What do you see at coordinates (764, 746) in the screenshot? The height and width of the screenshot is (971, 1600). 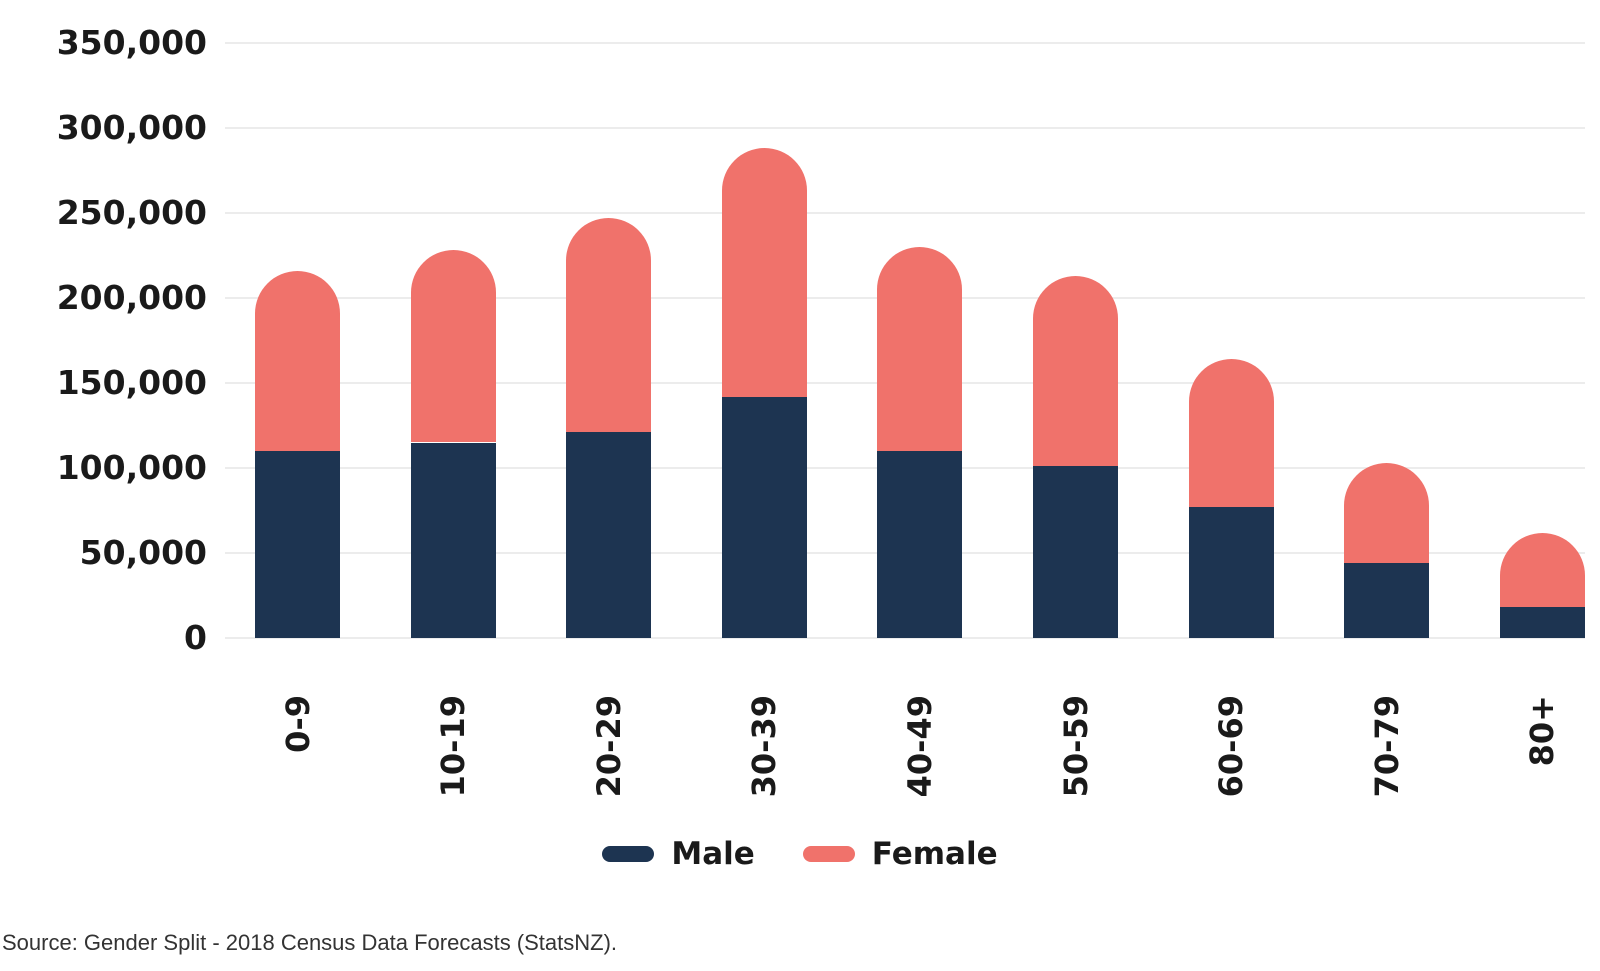 I see `x-tick-label: 30-39` at bounding box center [764, 746].